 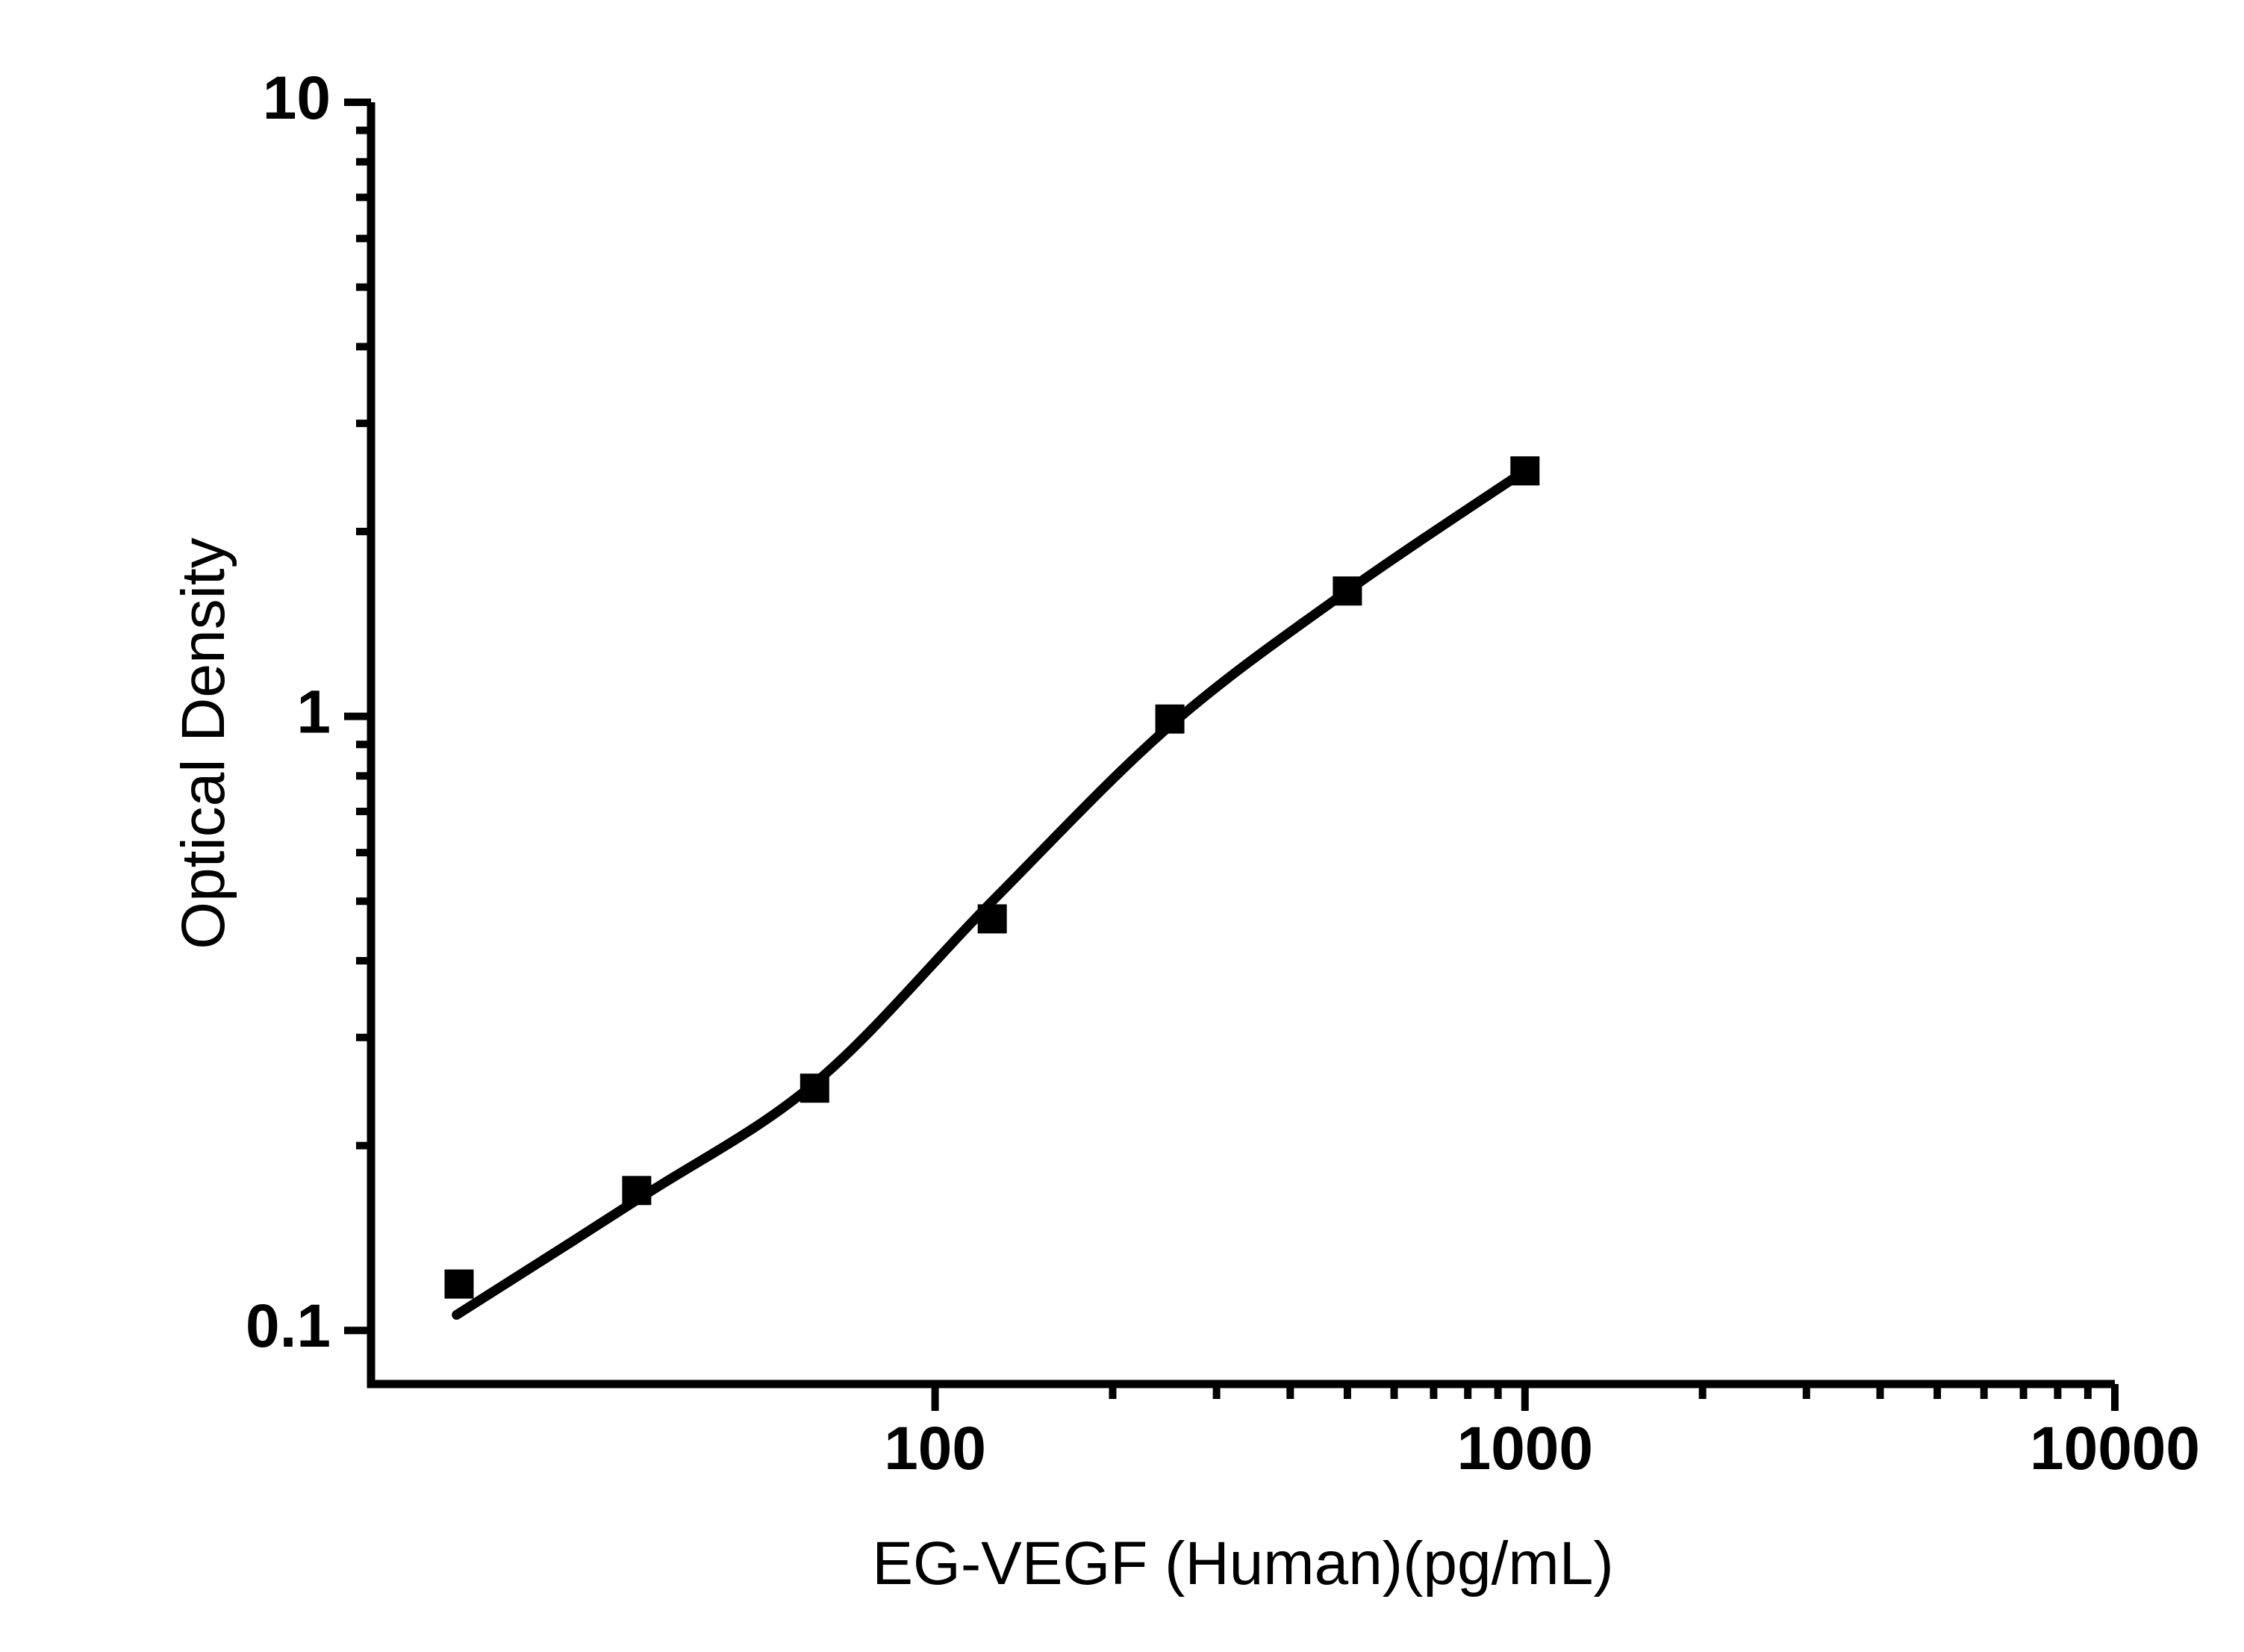 What do you see at coordinates (935, 1449) in the screenshot?
I see `x-tick-label: 100` at bounding box center [935, 1449].